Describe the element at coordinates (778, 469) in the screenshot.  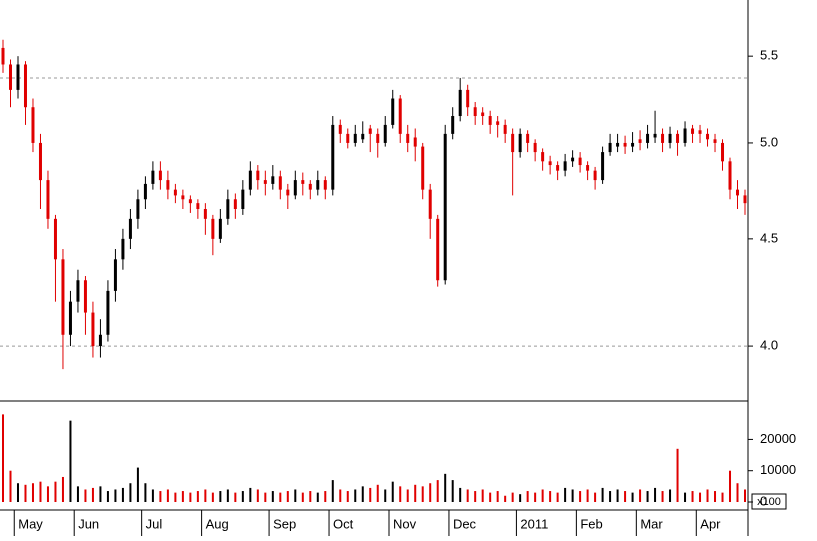
I see `y-tick-label: 10000` at that location.